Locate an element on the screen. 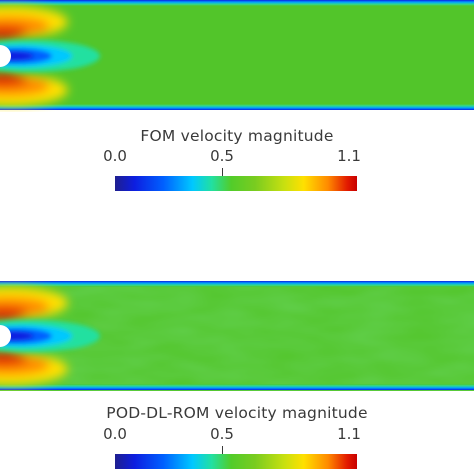 The width and height of the screenshot is (474, 474). pod-dl-rom-colorbar-tick-max: 1.1 is located at coordinates (349, 434).